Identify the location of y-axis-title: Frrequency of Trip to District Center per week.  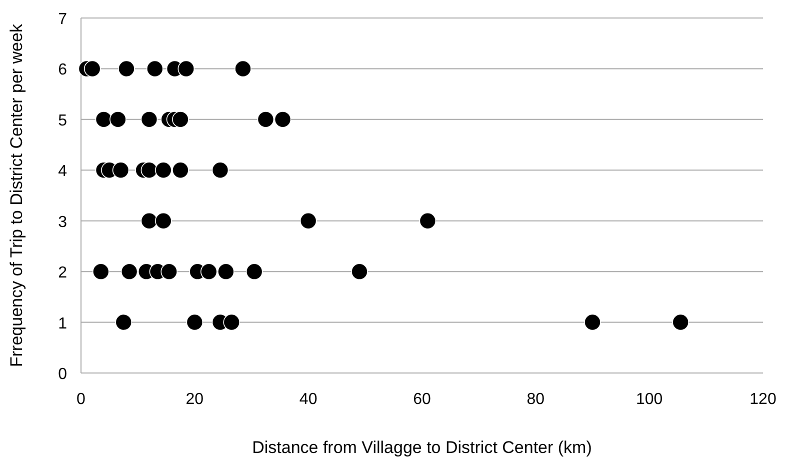
(16, 195).